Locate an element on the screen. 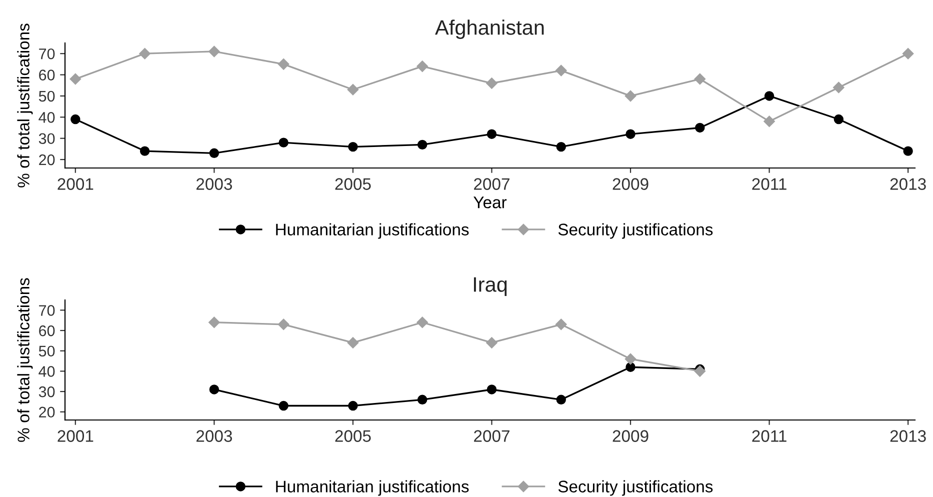  chart-title: Iraq is located at coordinates (490, 286).